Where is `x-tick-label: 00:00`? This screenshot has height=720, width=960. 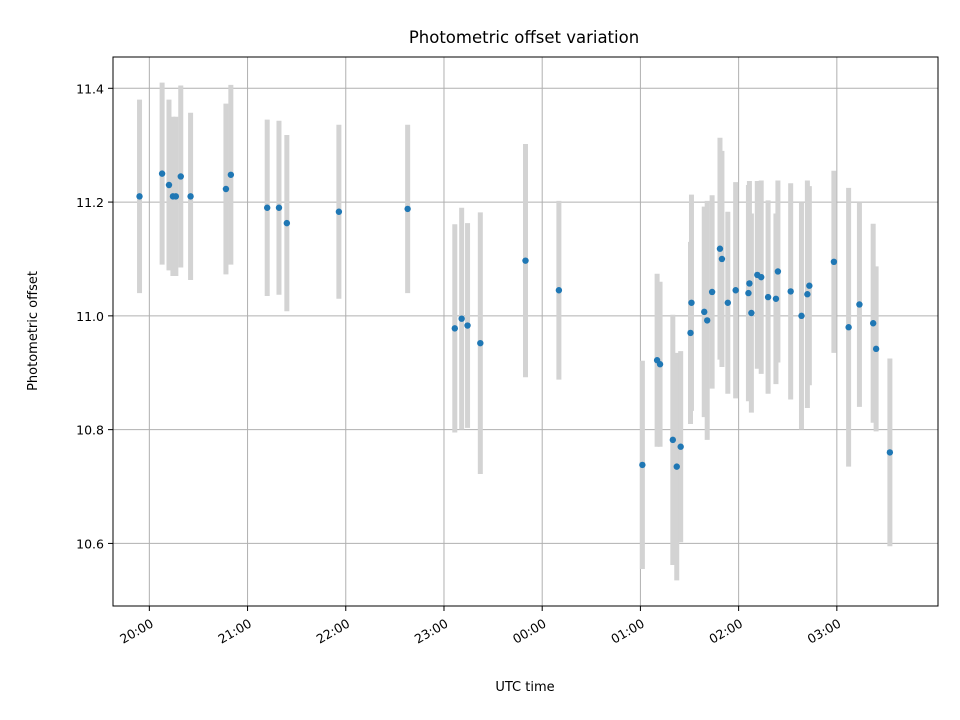
x-tick-label: 00:00 is located at coordinates (529, 631).